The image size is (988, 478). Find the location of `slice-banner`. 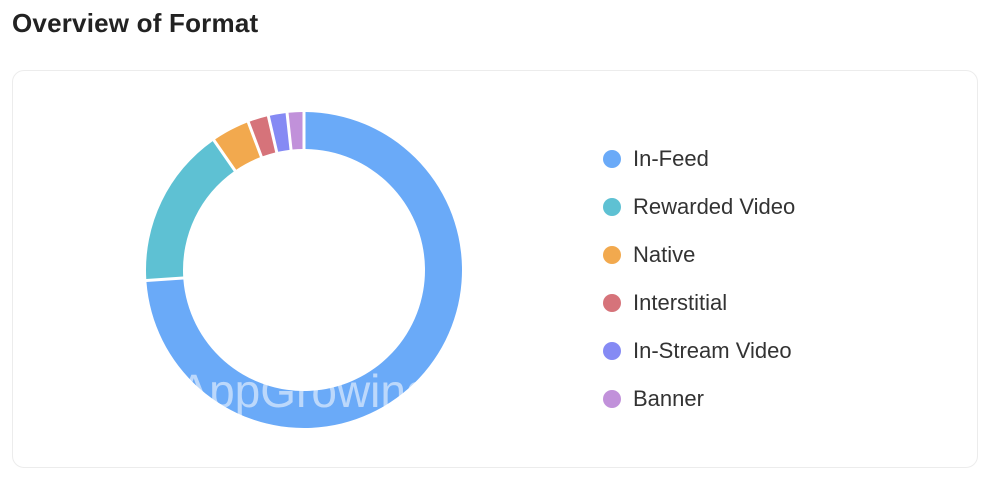

slice-banner is located at coordinates (295, 131).